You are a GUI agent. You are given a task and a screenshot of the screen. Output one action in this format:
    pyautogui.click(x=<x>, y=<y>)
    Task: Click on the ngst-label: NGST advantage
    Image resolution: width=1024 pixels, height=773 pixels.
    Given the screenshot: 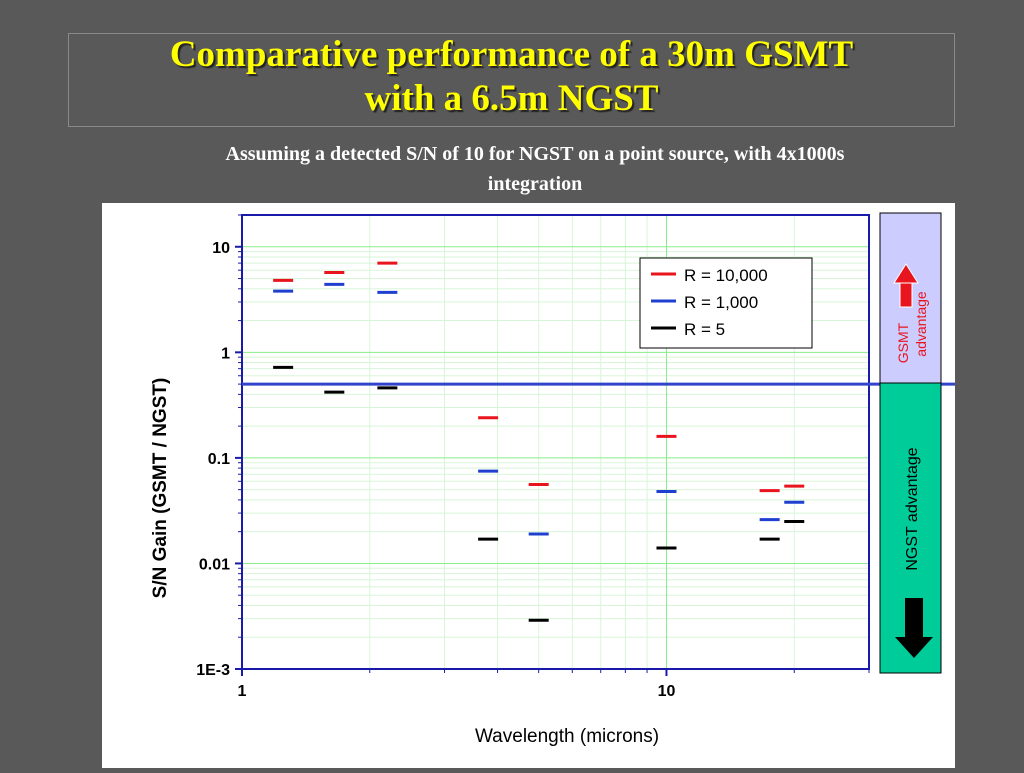 What is the action you would take?
    pyautogui.click(x=912, y=508)
    